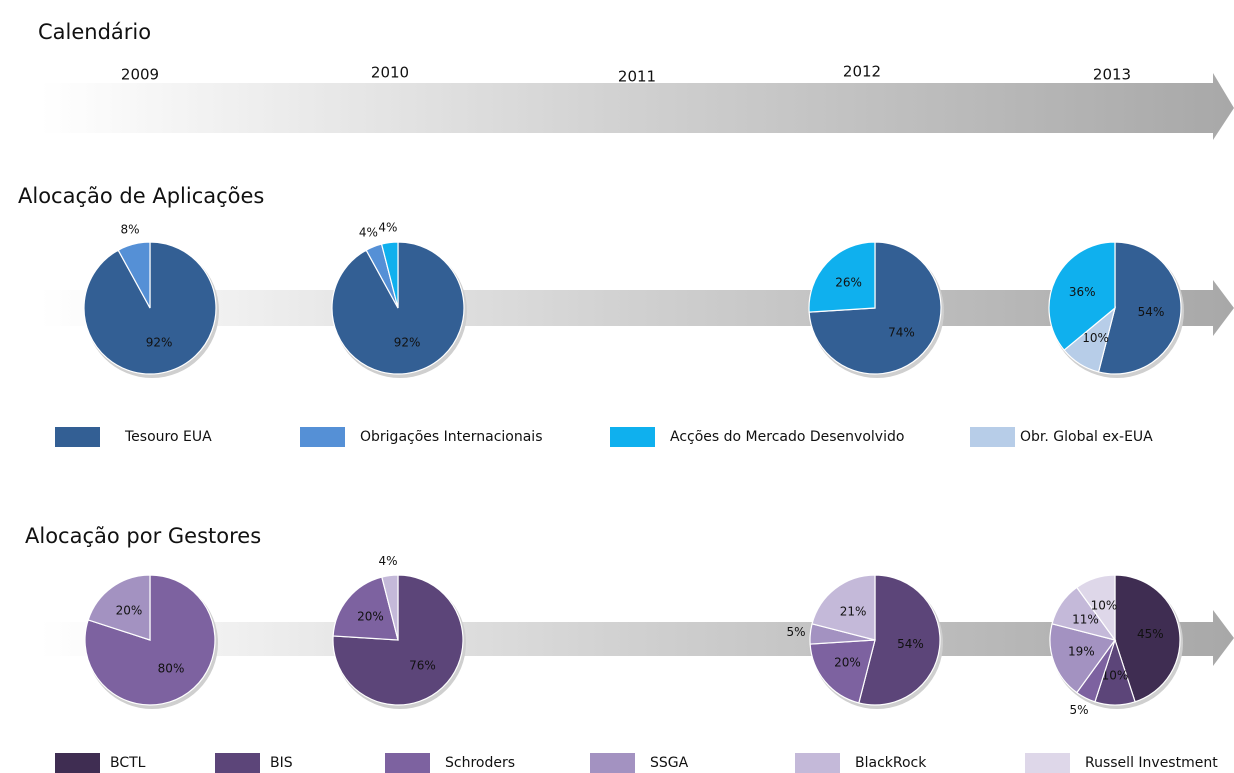 This screenshot has width=1234, height=773. Describe the element at coordinates (1112, 75) in the screenshot. I see `year-label: 2013` at that location.